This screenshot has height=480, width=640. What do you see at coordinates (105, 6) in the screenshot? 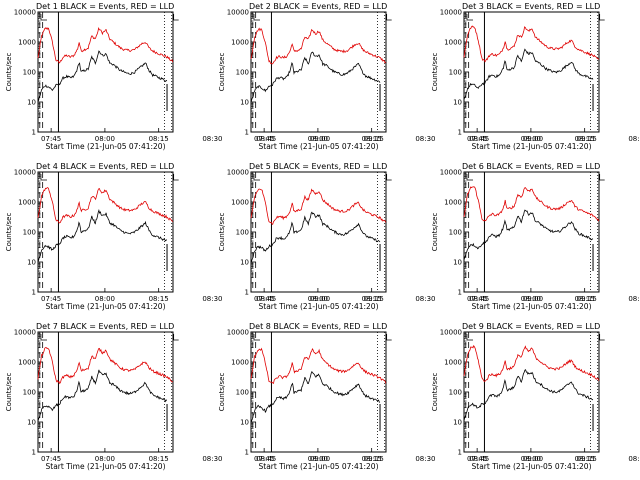
I see `panel-title: Det 1 BLACK = Events, RED = LLD` at bounding box center [105, 6].